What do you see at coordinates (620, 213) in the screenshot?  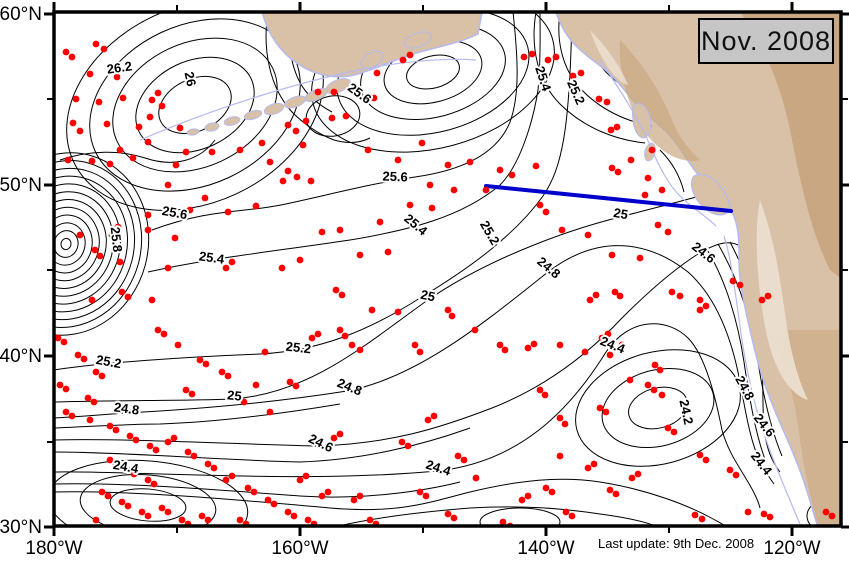 I see `contour-label: 25` at bounding box center [620, 213].